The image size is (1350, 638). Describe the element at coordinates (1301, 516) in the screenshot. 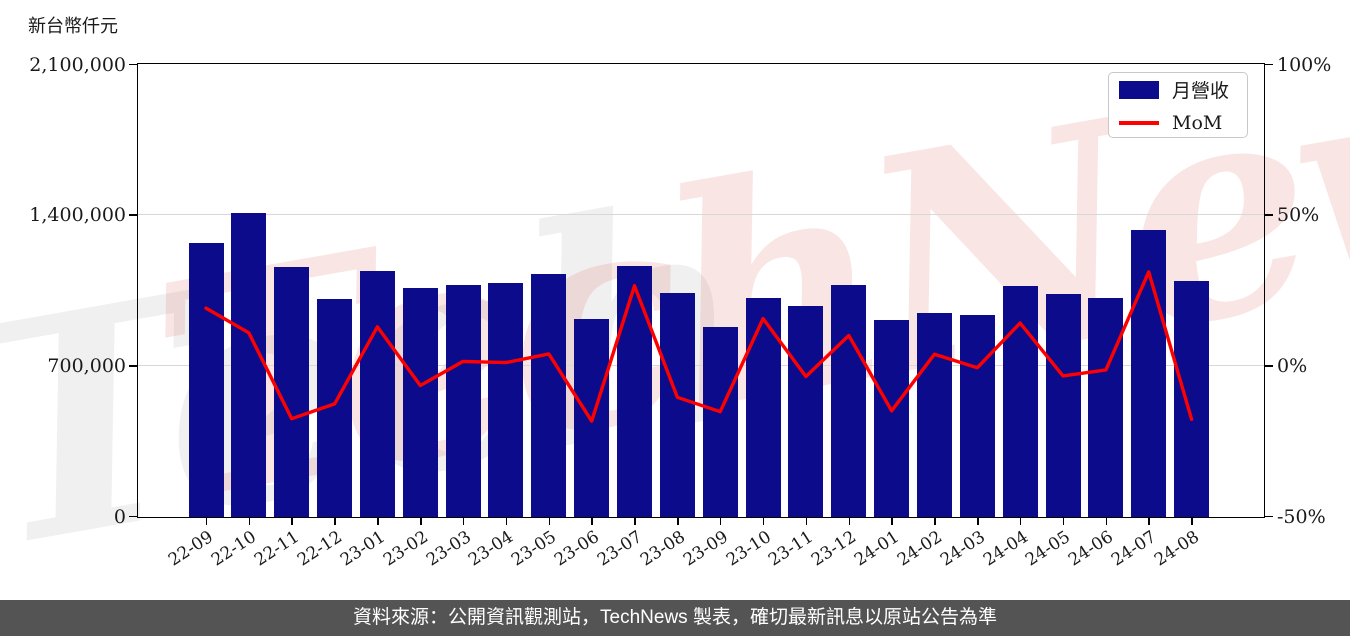

I see `right-ytick-label: -50%` at that location.